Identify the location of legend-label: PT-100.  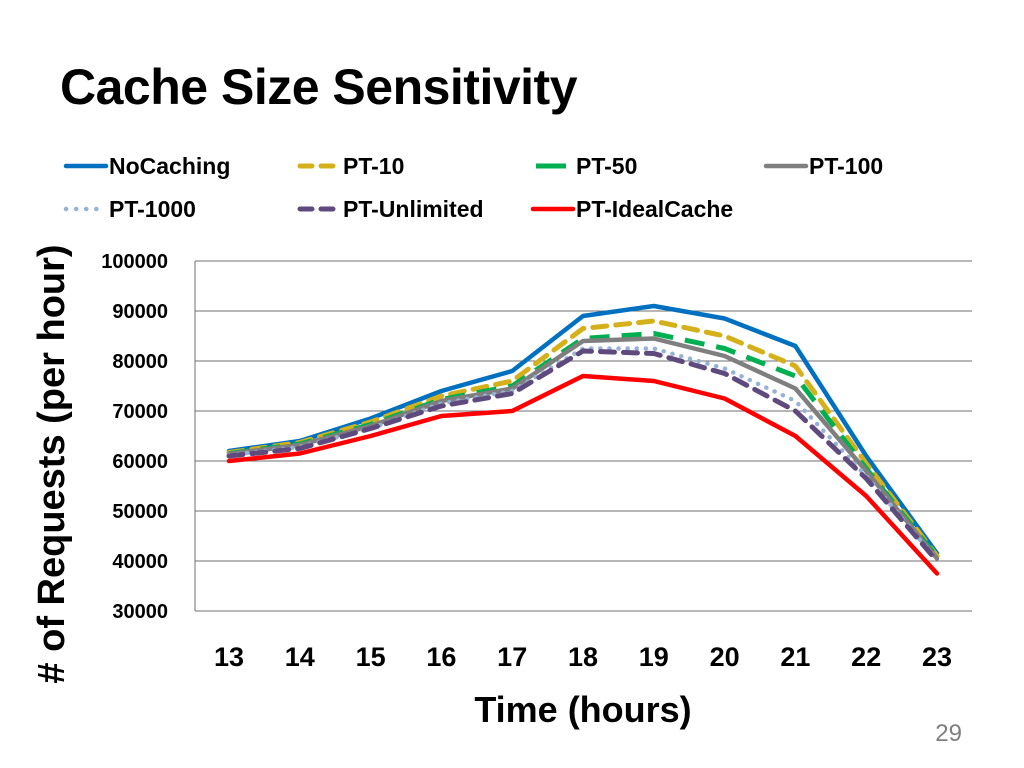
(846, 166).